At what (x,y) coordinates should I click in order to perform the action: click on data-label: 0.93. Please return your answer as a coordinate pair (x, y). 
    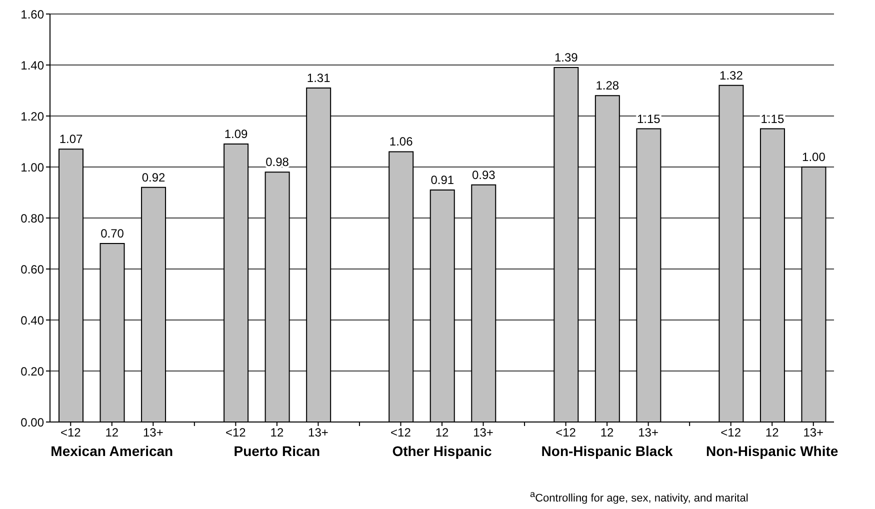
    Looking at the image, I should click on (484, 175).